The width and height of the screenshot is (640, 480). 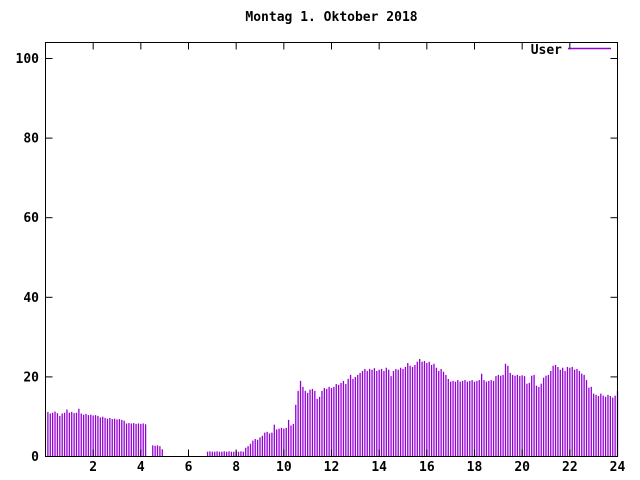 What do you see at coordinates (141, 467) in the screenshot?
I see `x-tick-label: 4` at bounding box center [141, 467].